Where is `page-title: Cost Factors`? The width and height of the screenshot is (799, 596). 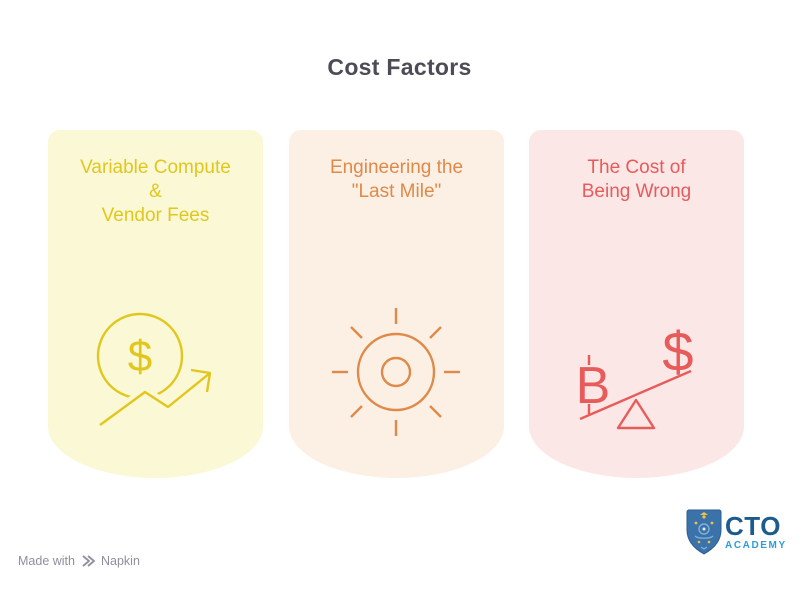 page-title: Cost Factors is located at coordinates (399, 67).